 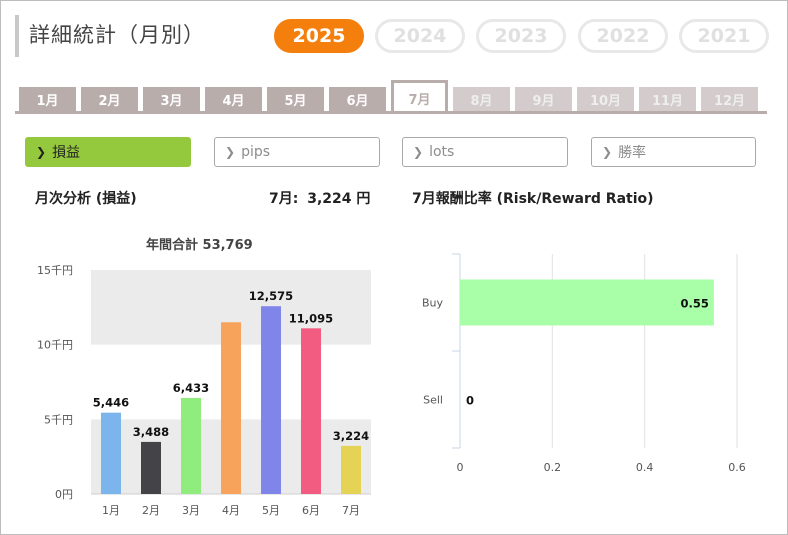 I want to click on x-tick-label: 0.4, so click(x=645, y=467).